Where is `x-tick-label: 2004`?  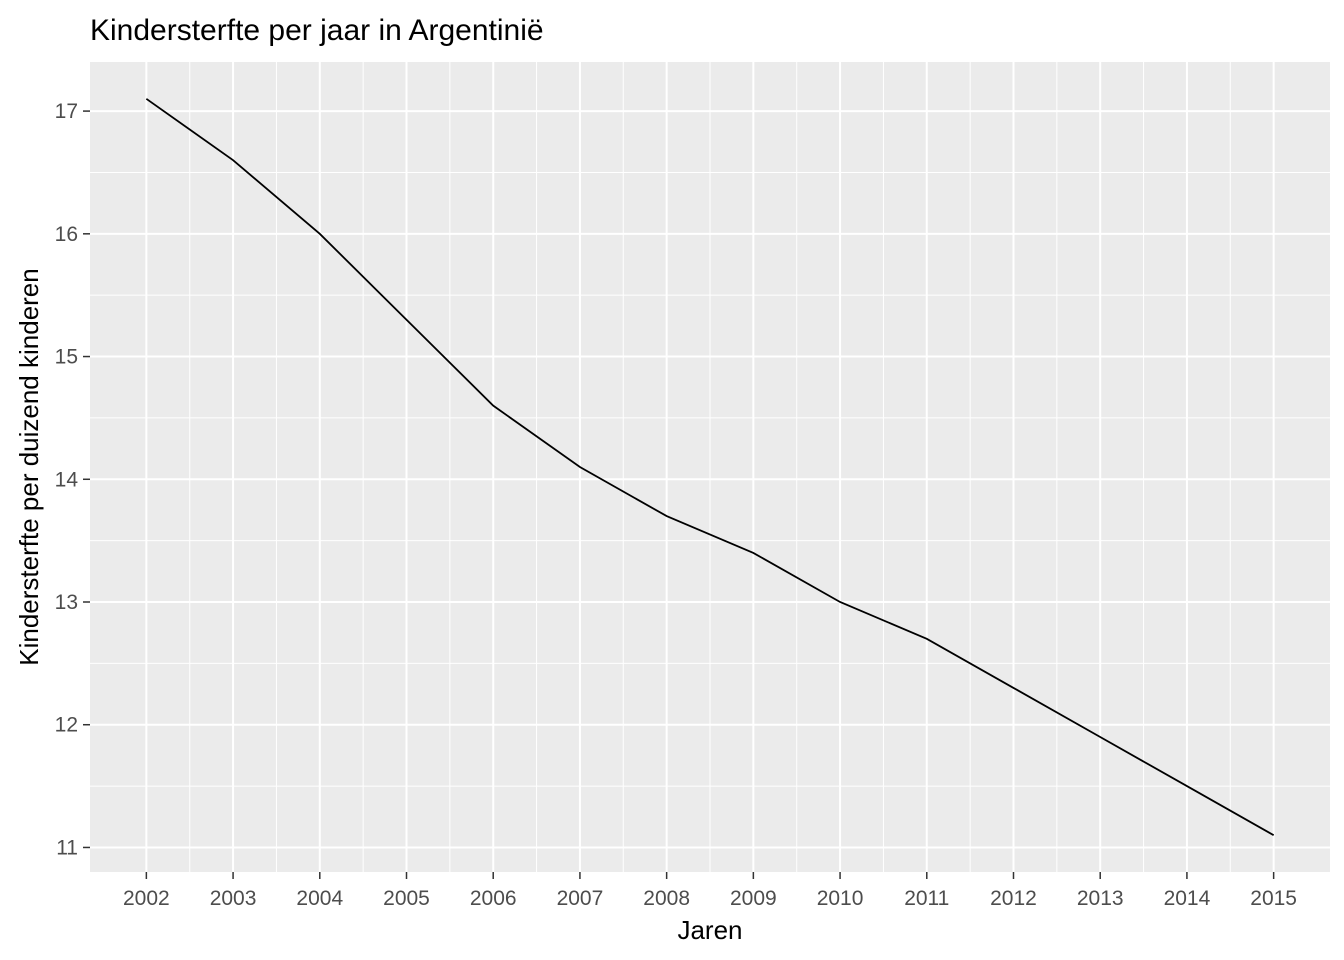
x-tick-label: 2004 is located at coordinates (319, 898).